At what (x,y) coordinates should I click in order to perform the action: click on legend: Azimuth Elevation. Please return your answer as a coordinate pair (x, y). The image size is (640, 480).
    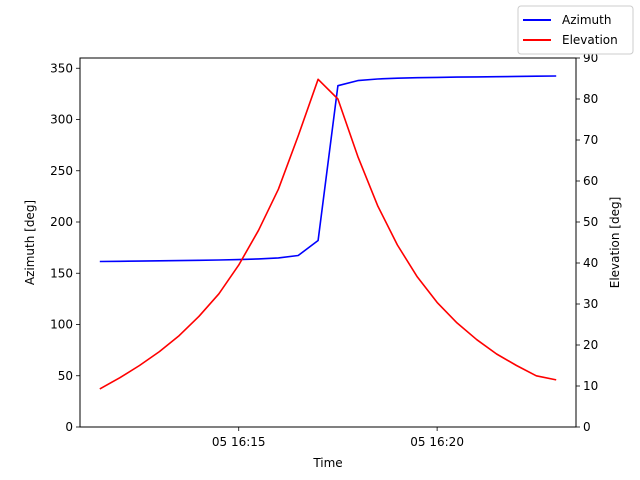
    Looking at the image, I should click on (575, 30).